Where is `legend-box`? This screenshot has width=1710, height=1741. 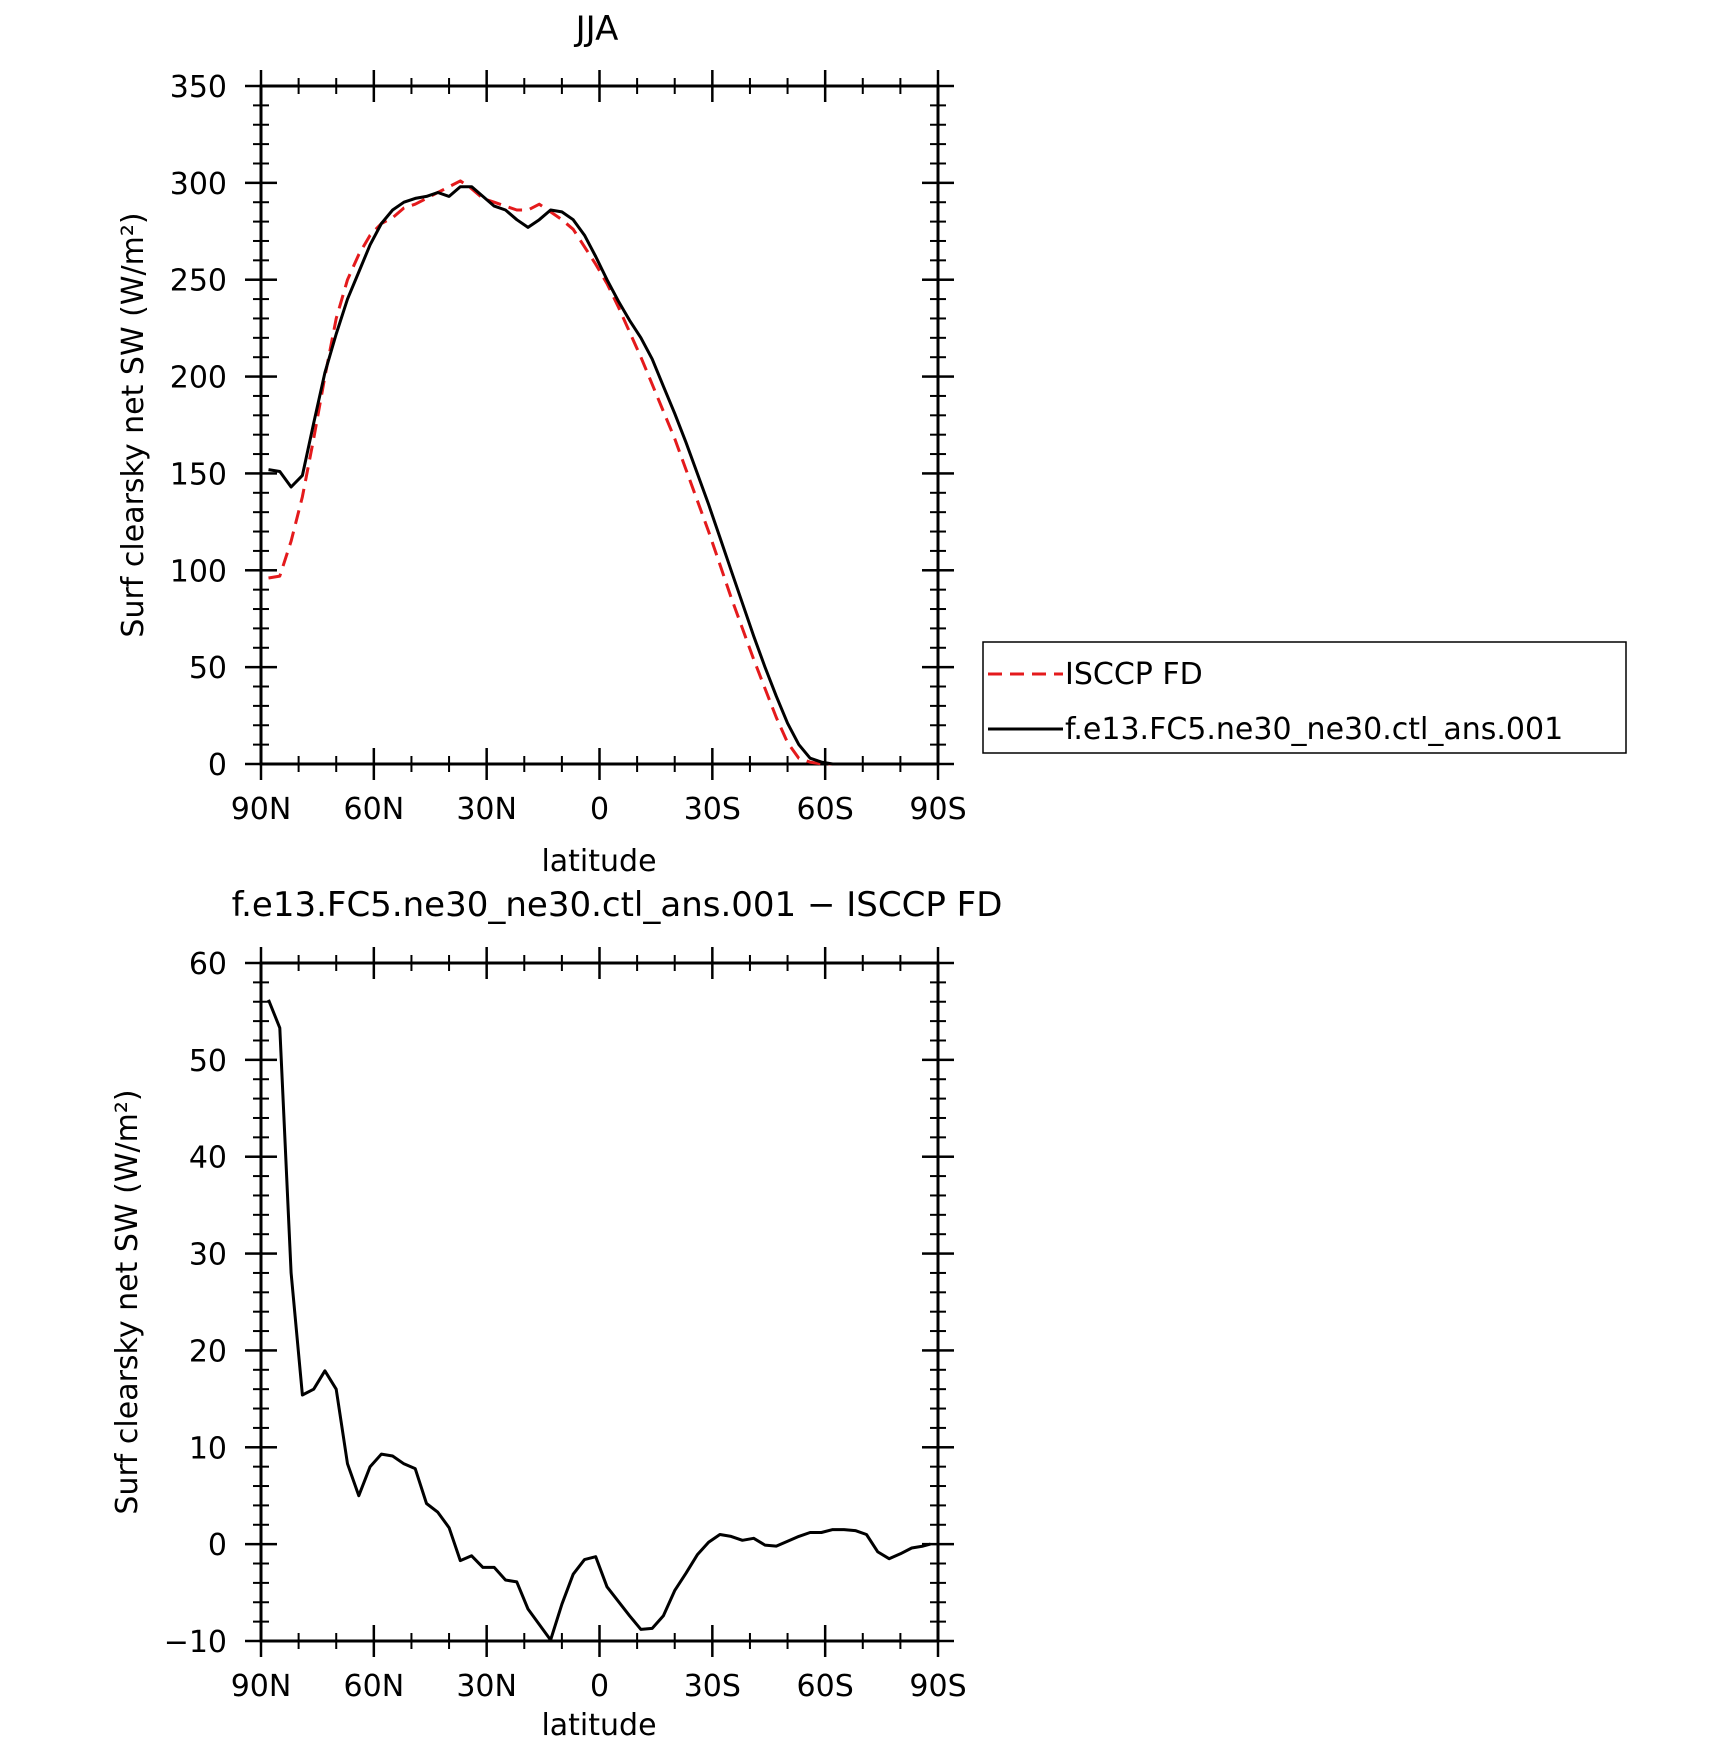
legend-box is located at coordinates (1304, 697).